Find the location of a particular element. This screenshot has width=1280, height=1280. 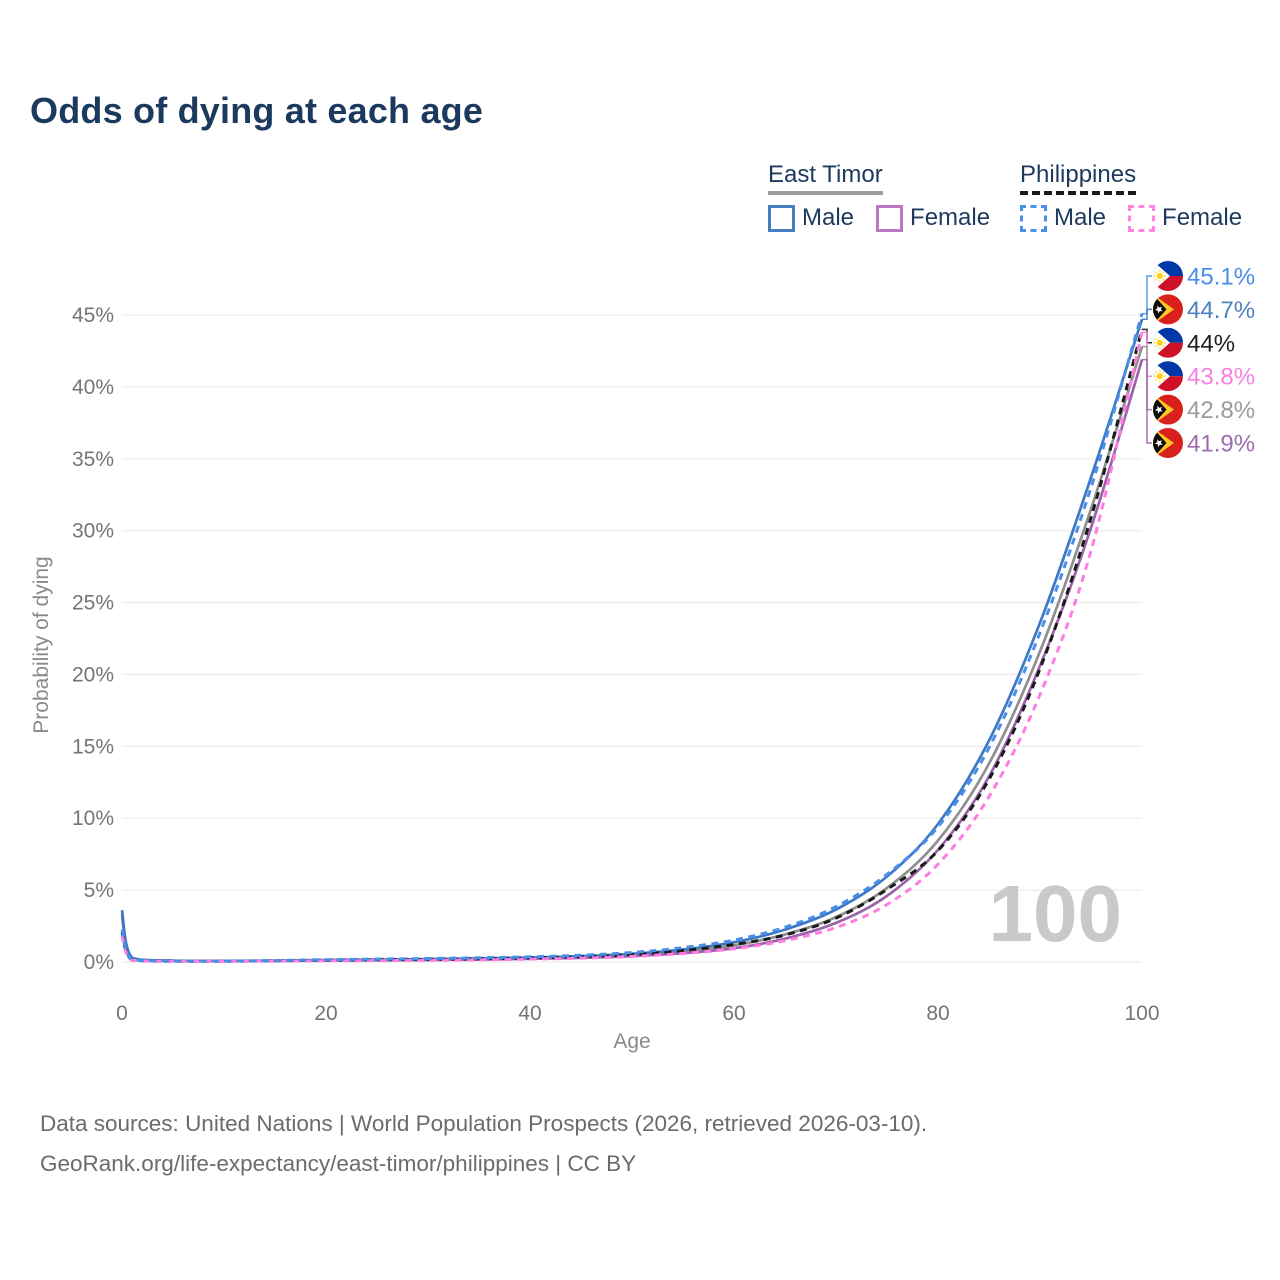

philippines-female-swatch-icon is located at coordinates (1142, 218).